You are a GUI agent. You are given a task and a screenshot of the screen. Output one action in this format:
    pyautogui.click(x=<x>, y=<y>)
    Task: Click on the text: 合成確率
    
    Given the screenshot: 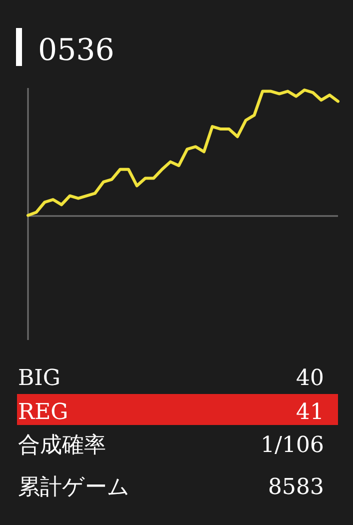 What is the action you would take?
    pyautogui.click(x=62, y=445)
    